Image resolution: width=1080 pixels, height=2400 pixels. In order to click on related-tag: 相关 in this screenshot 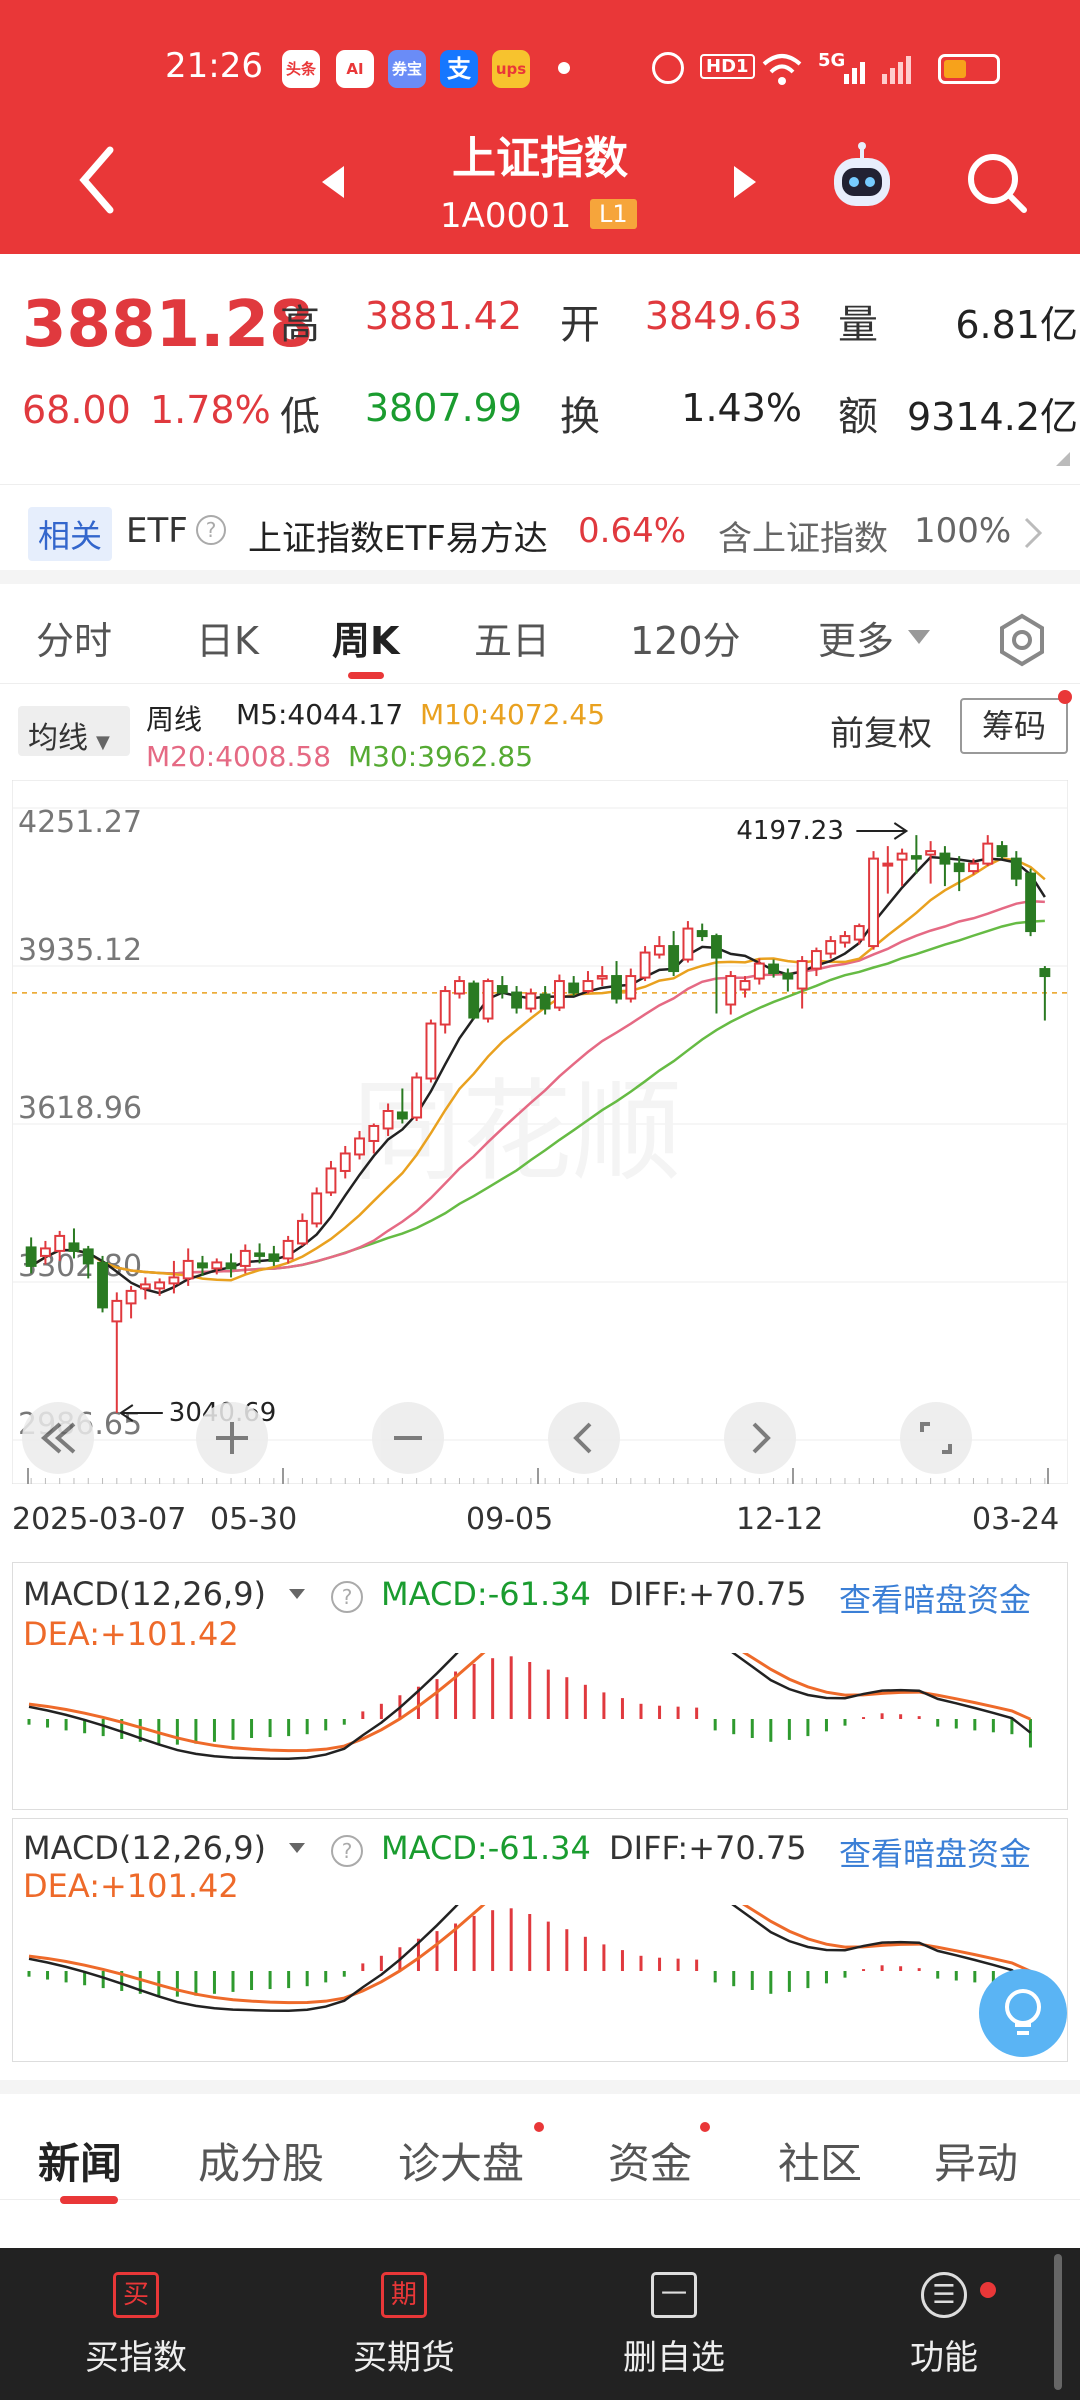, I will do `click(70, 534)`.